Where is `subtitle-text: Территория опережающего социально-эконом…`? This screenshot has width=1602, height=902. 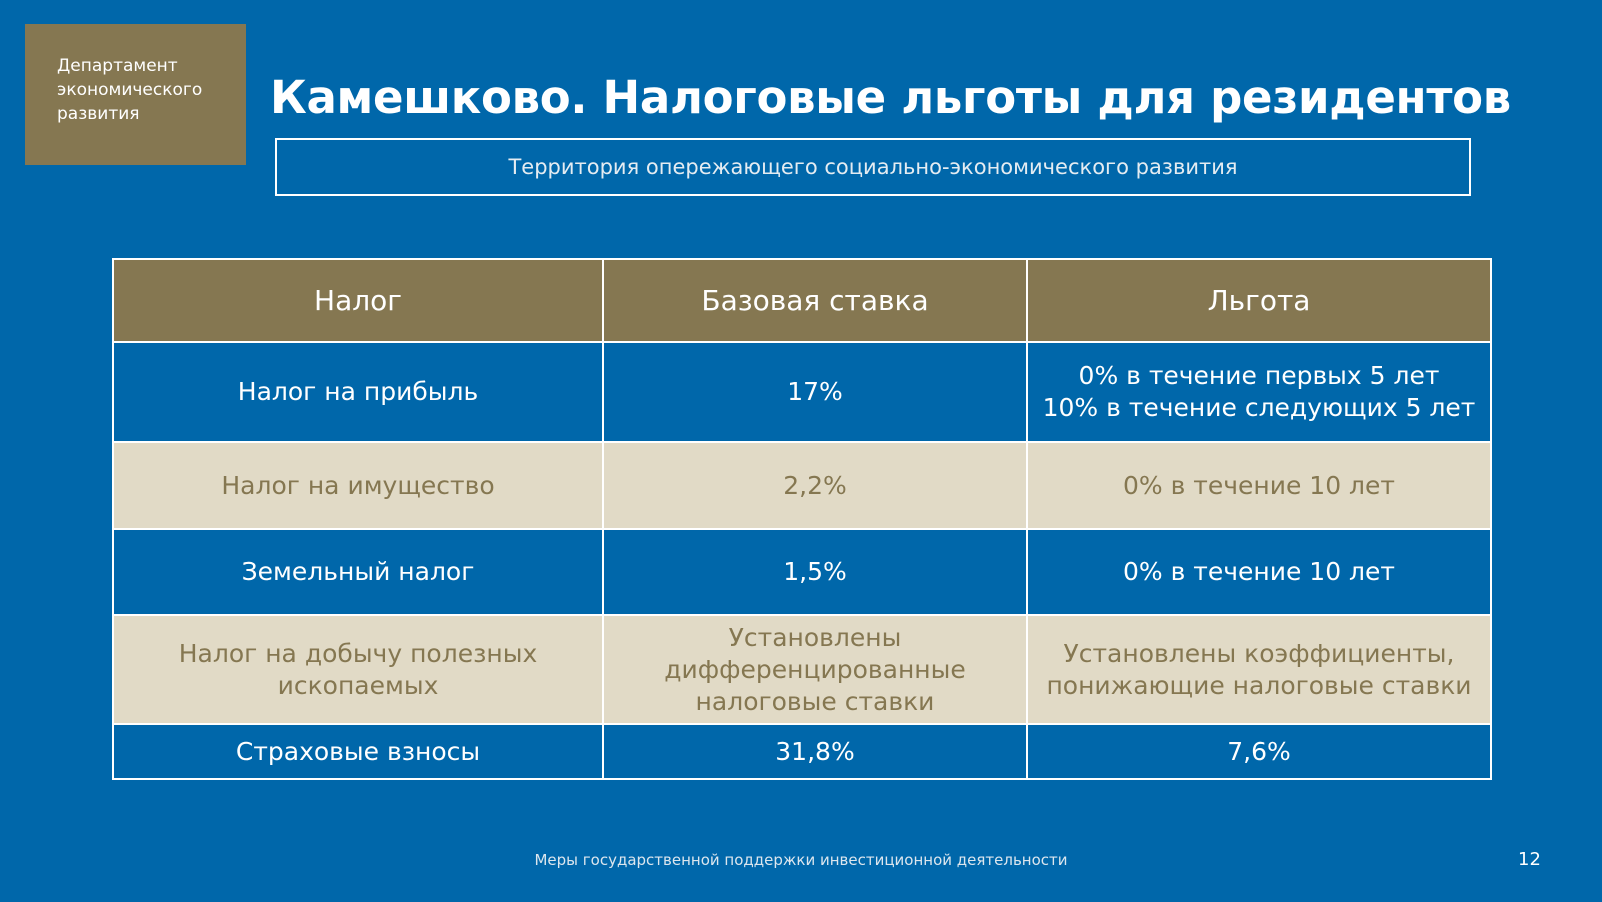
subtitle-text: Территория опережающего социально-эконом… is located at coordinates (873, 167).